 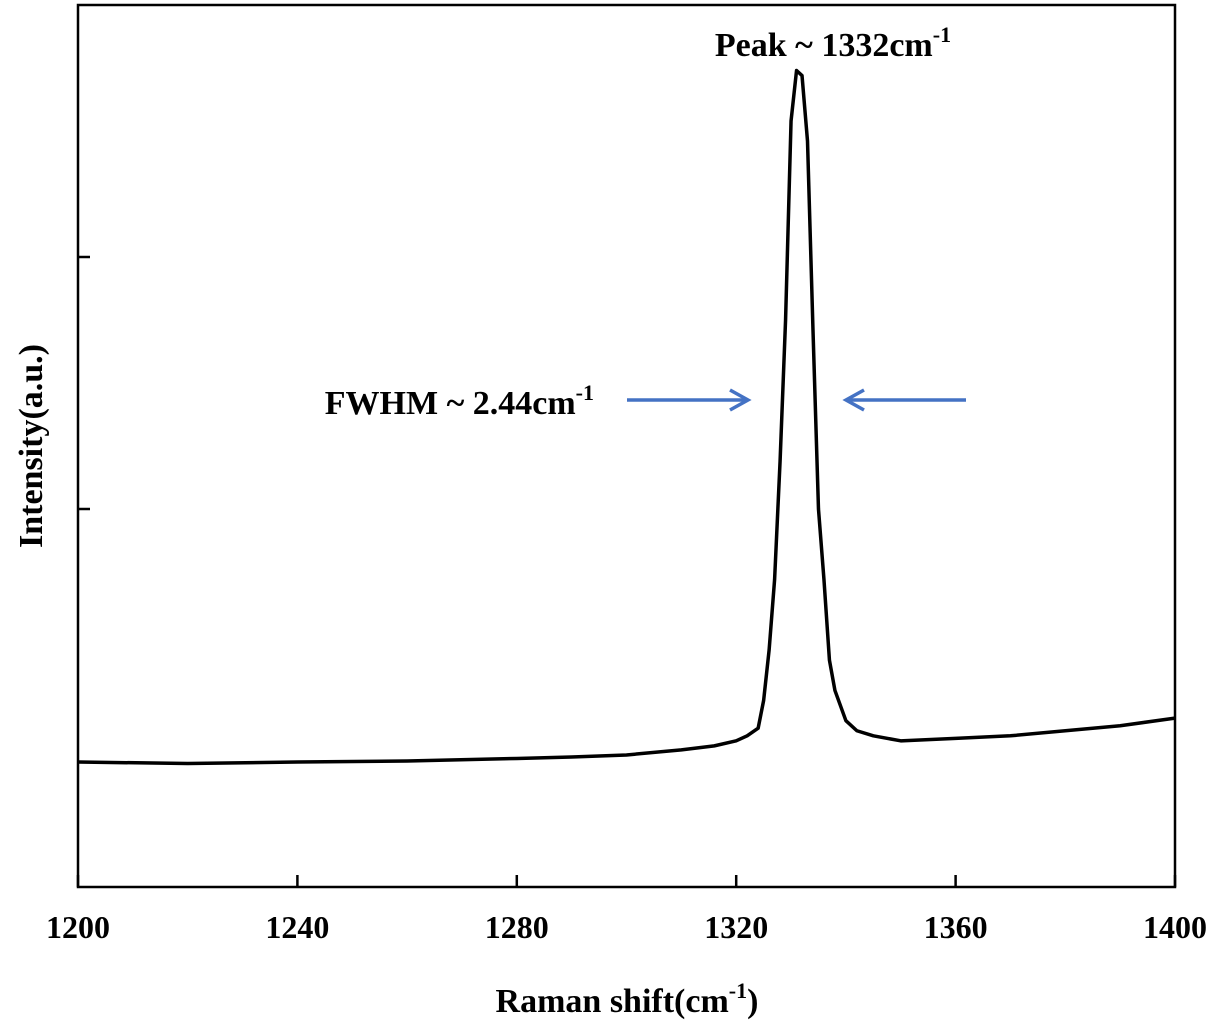 What do you see at coordinates (297, 927) in the screenshot?
I see `x-tick-label: 1240` at bounding box center [297, 927].